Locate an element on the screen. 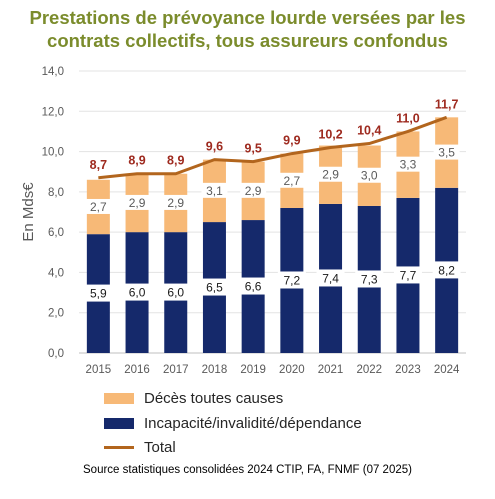 This screenshot has width=495, height=499. legend-label-incapacite: Incapacité/invalidité/dépendance is located at coordinates (253, 423).